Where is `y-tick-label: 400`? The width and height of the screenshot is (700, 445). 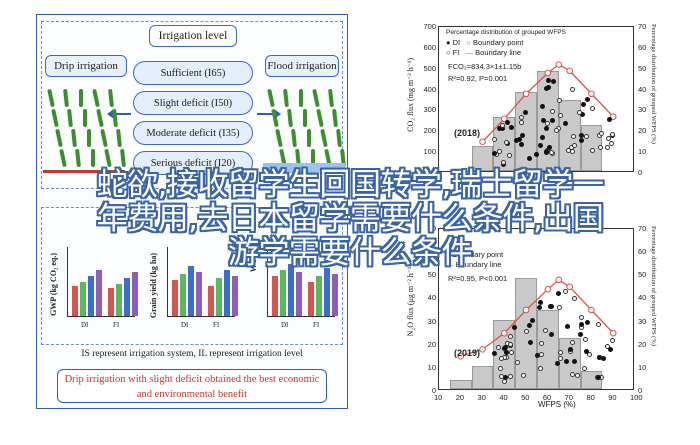
y-tick-label: 400 is located at coordinates (429, 89).